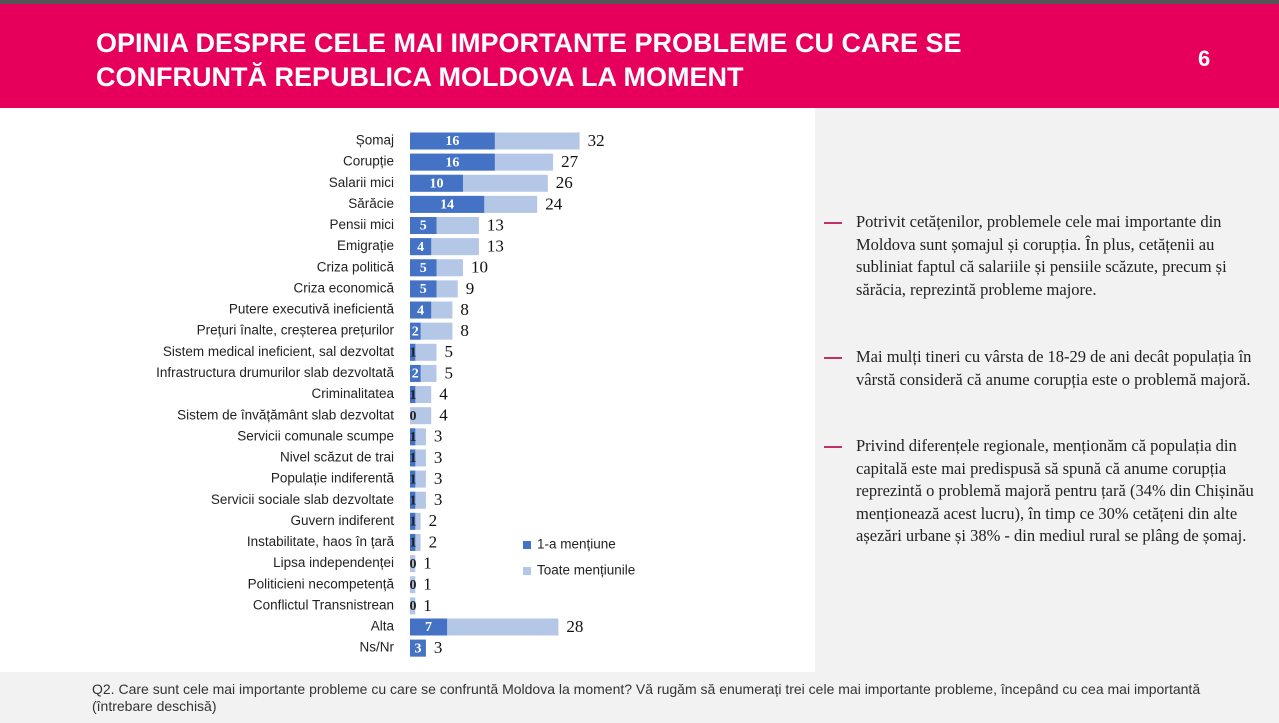 The height and width of the screenshot is (723, 1279). I want to click on category-label: Corupție, so click(368, 161).